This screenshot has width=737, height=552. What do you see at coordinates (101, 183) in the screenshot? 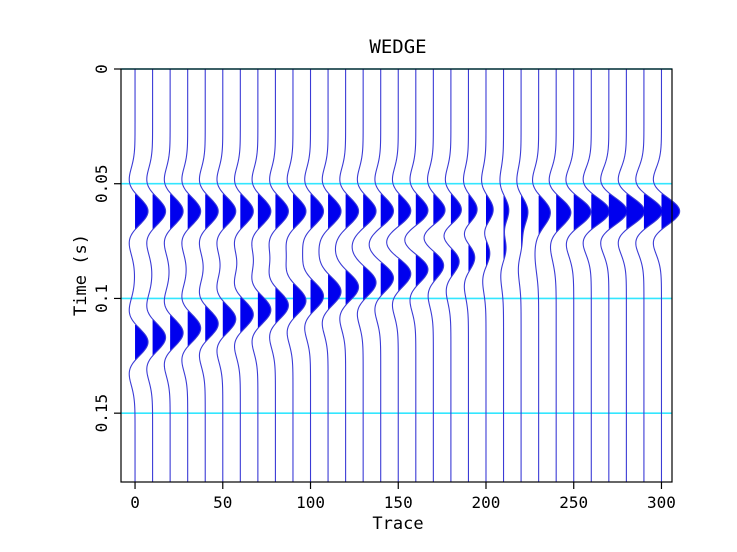
I see `y-tick-label: 0.05` at bounding box center [101, 183].